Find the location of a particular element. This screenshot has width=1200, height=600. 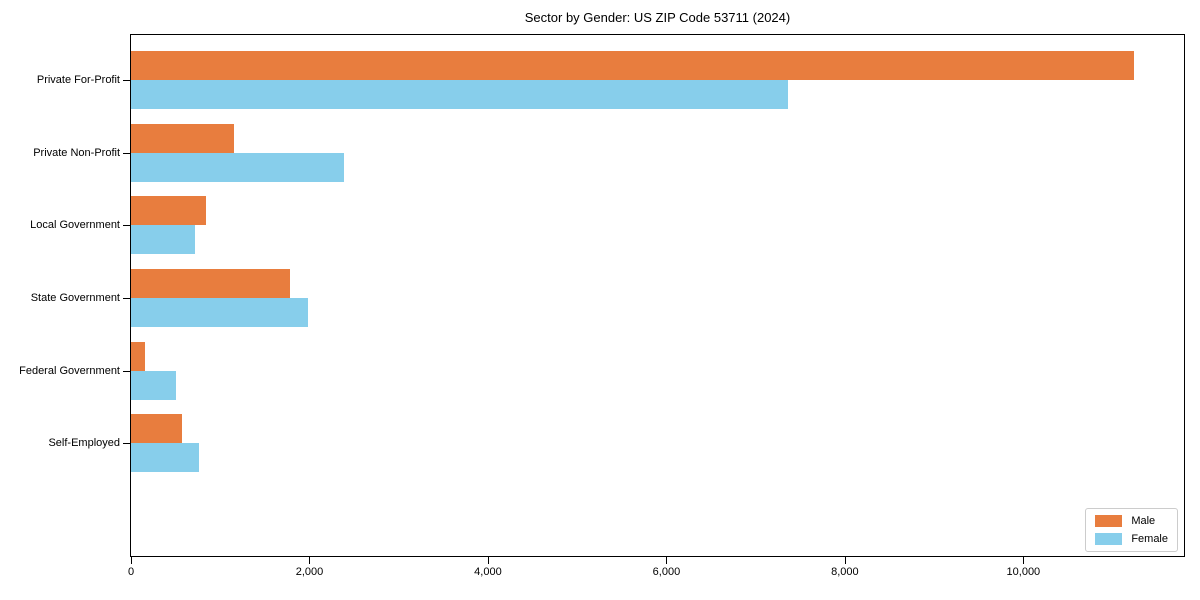

bar-group: Local Government is located at coordinates (607, 225).